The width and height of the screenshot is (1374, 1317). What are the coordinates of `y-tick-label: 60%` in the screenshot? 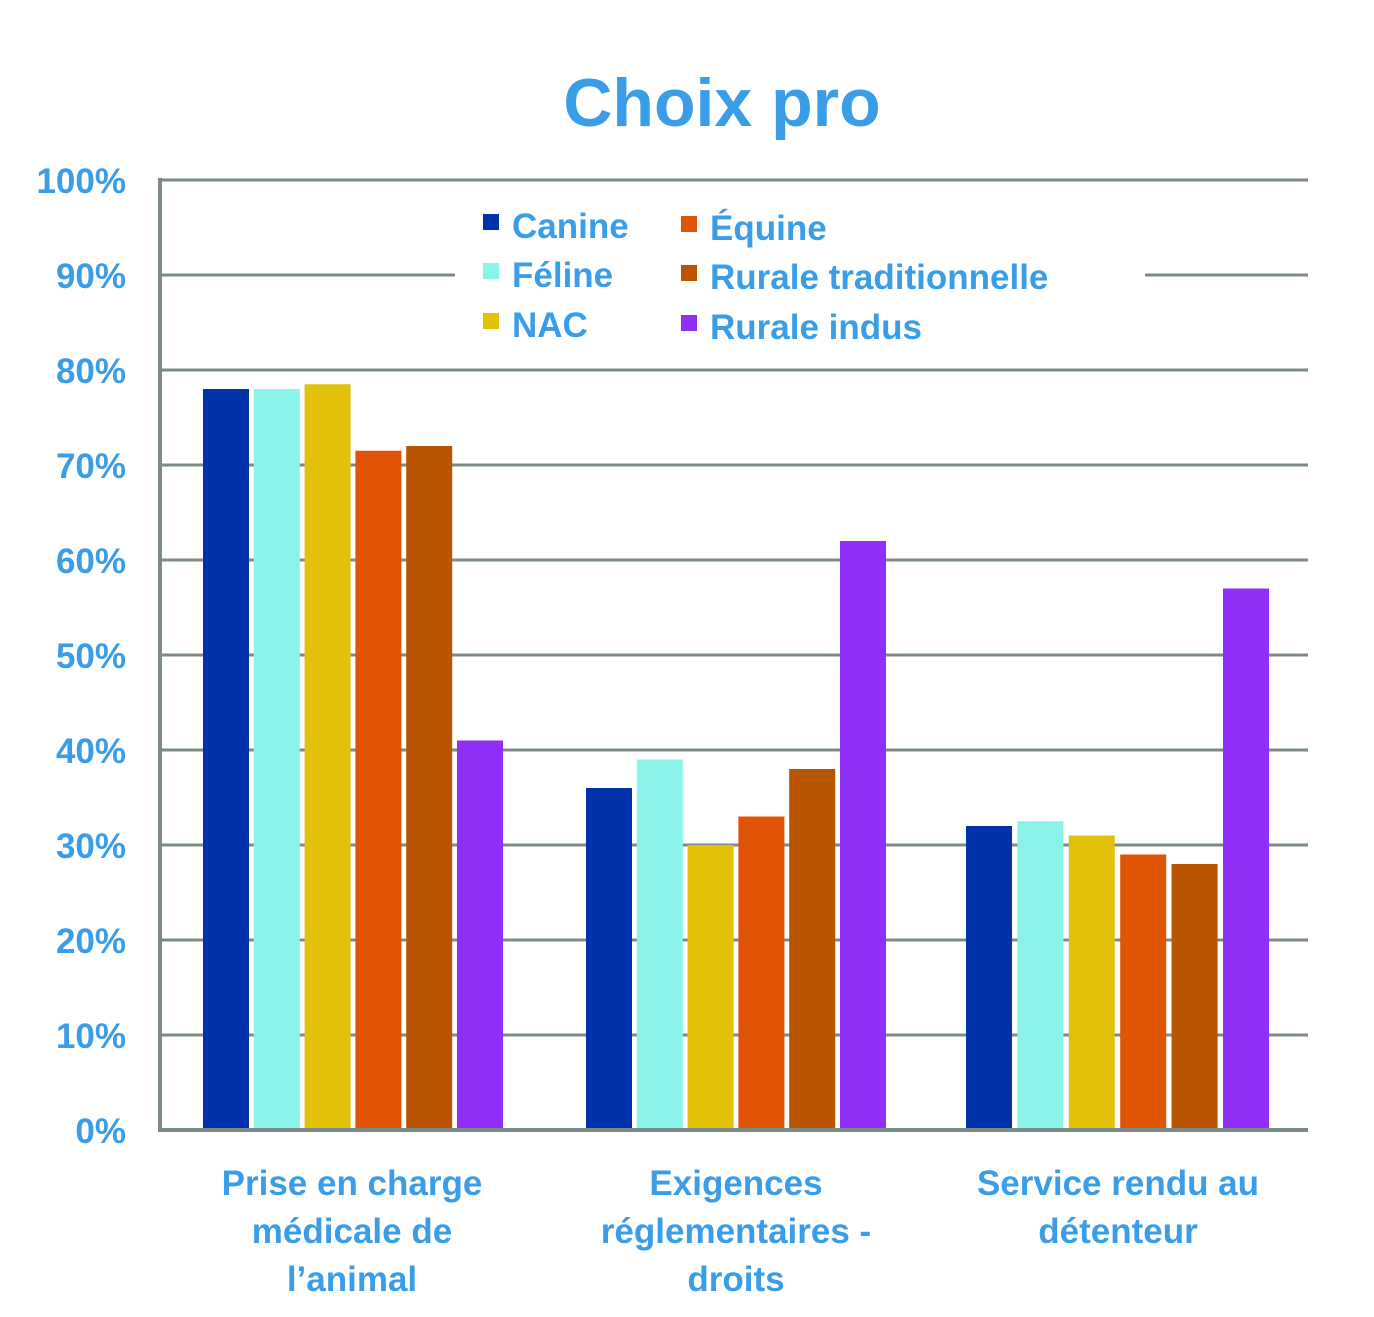 It's located at (91, 561).